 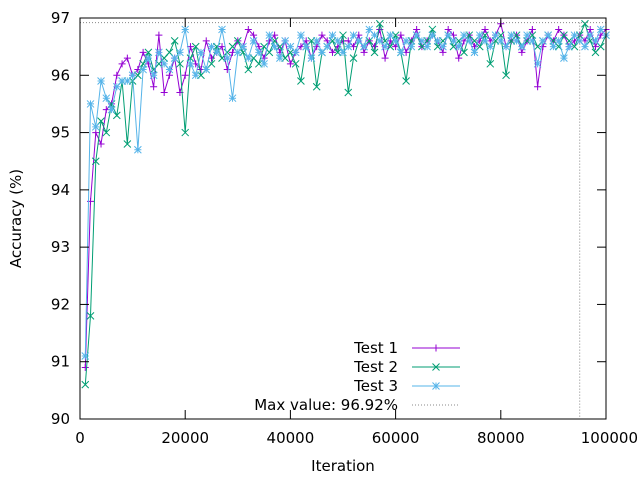 What do you see at coordinates (60, 362) in the screenshot?
I see `y-tick-label: 91` at bounding box center [60, 362].